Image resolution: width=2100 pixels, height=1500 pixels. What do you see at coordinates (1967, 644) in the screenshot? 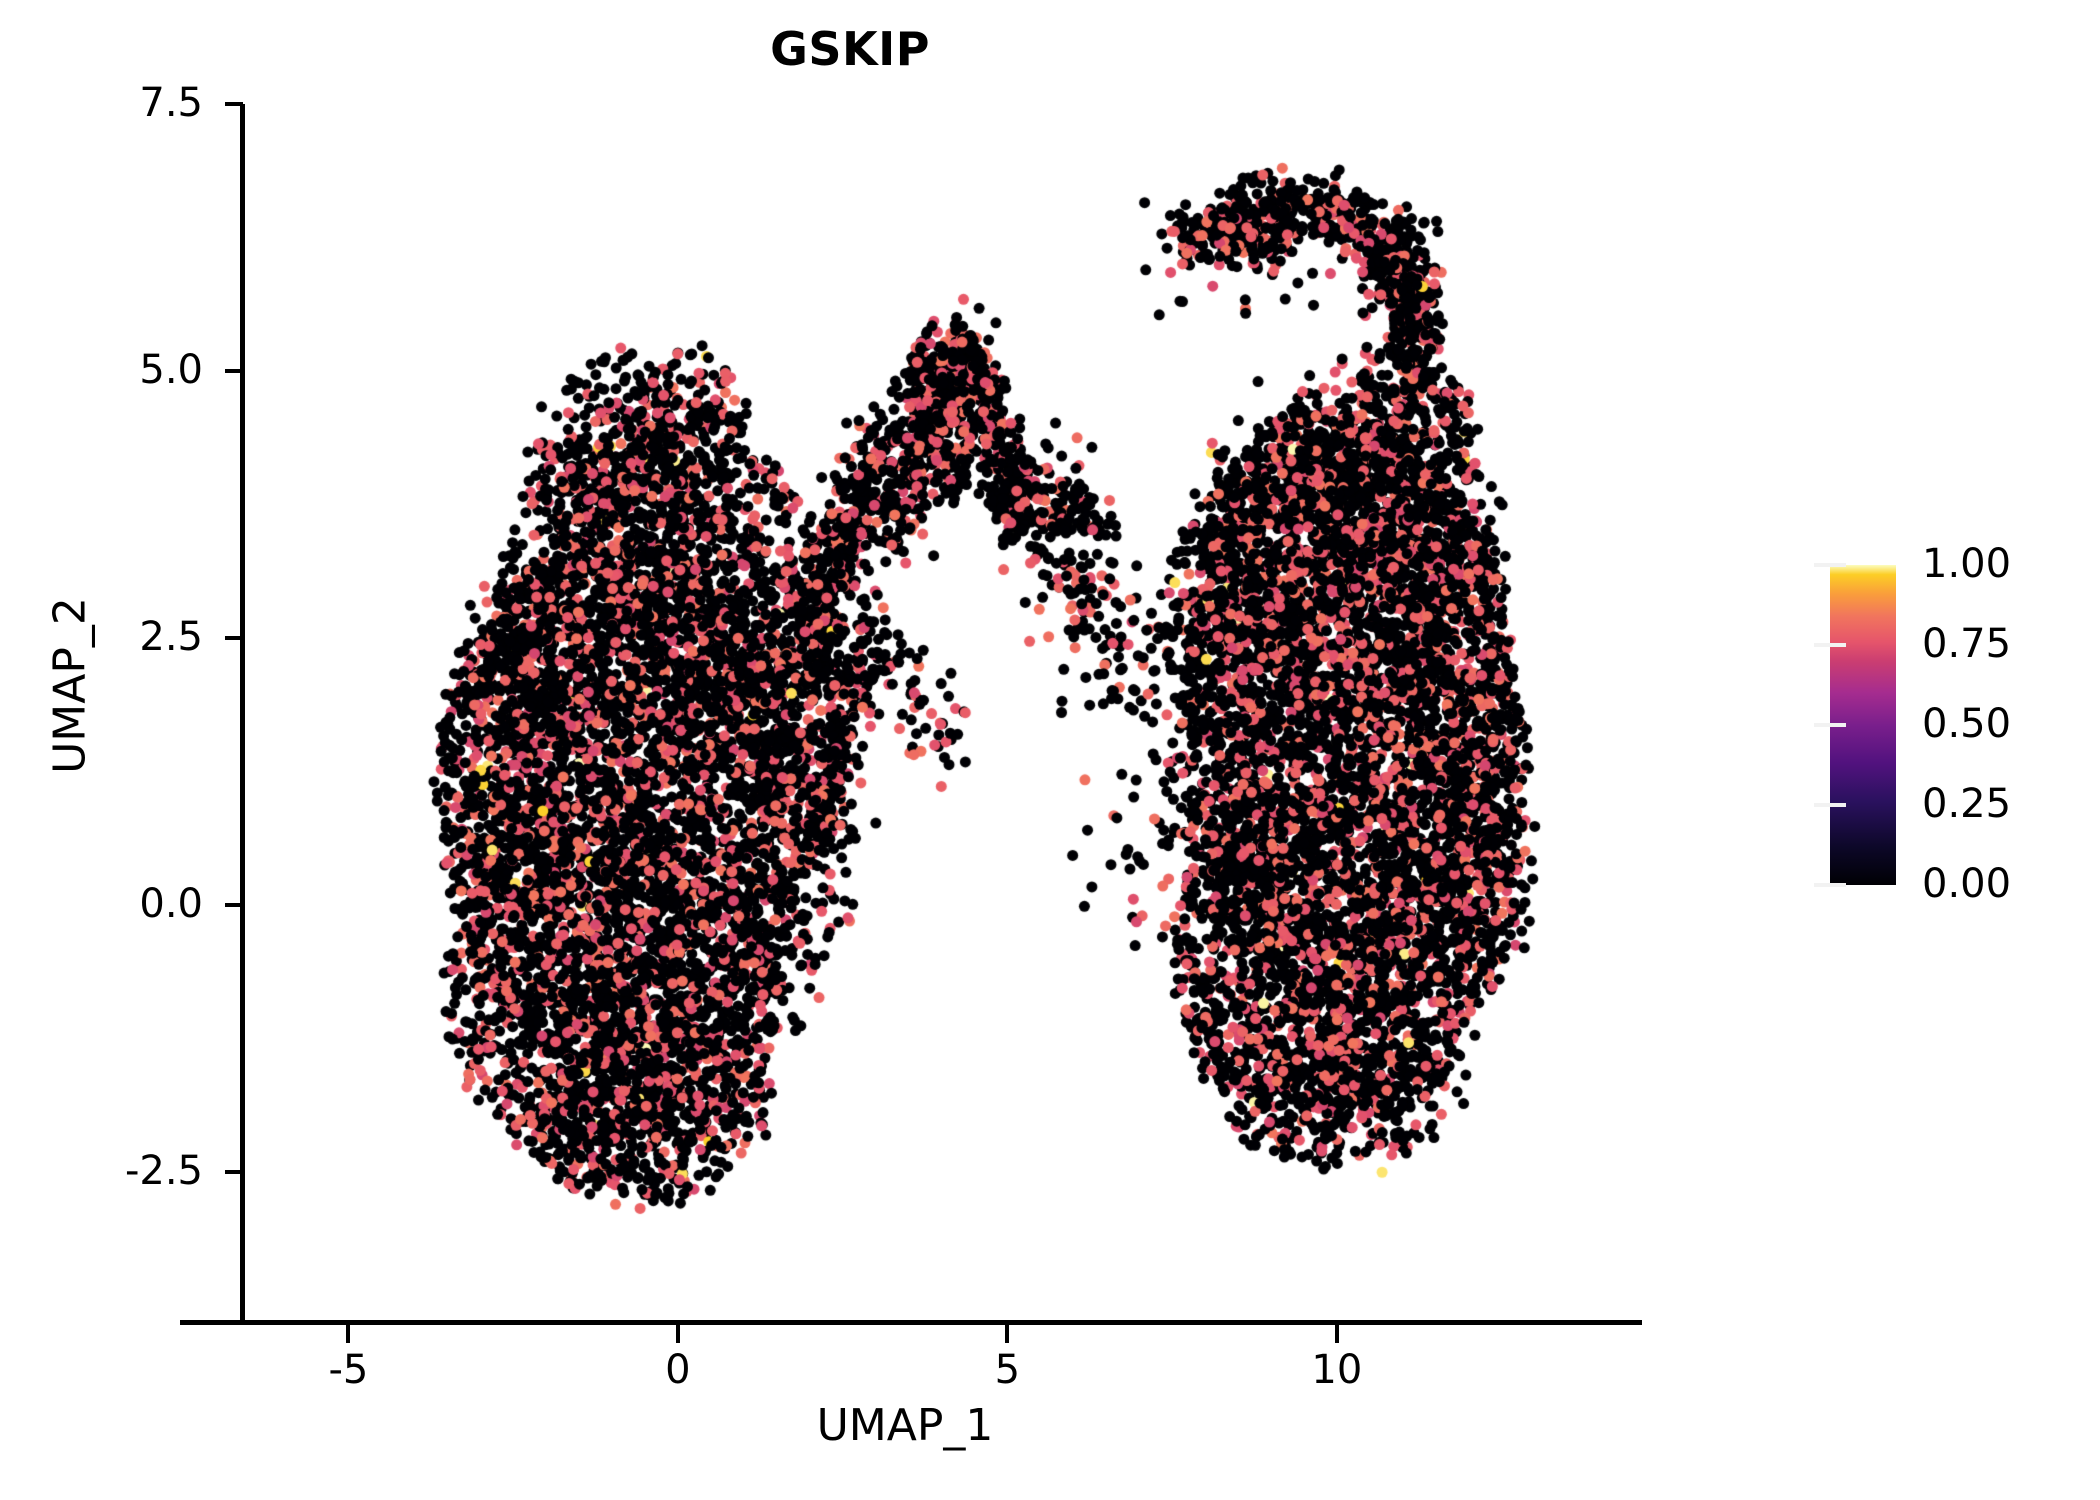
I see `colorbar-tick-label: 0.75` at bounding box center [1967, 644].